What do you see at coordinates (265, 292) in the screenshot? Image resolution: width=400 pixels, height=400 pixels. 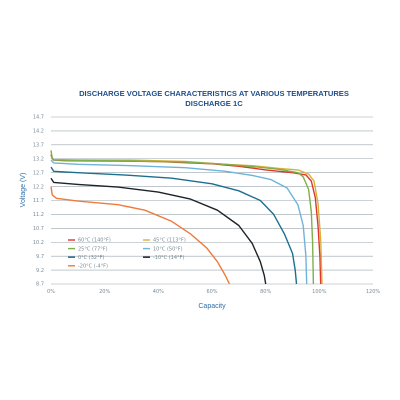 I see `x-tick-label: 80%` at bounding box center [265, 292].